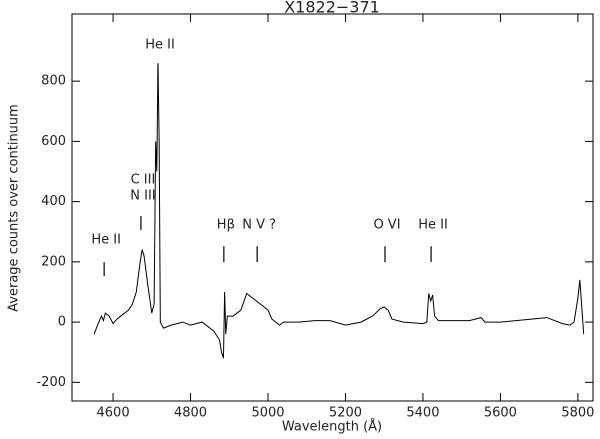  What do you see at coordinates (14, 208) in the screenshot?
I see `y-axis-label: Average counts over continuum` at bounding box center [14, 208].